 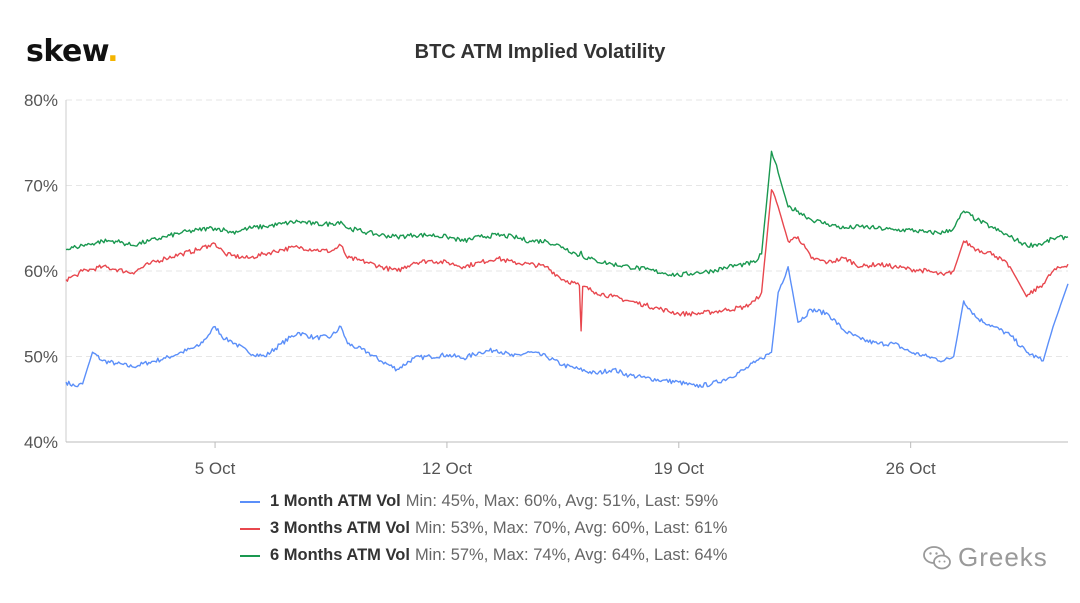 What do you see at coordinates (1003, 557) in the screenshot?
I see `watermark-text: Greeks` at bounding box center [1003, 557].